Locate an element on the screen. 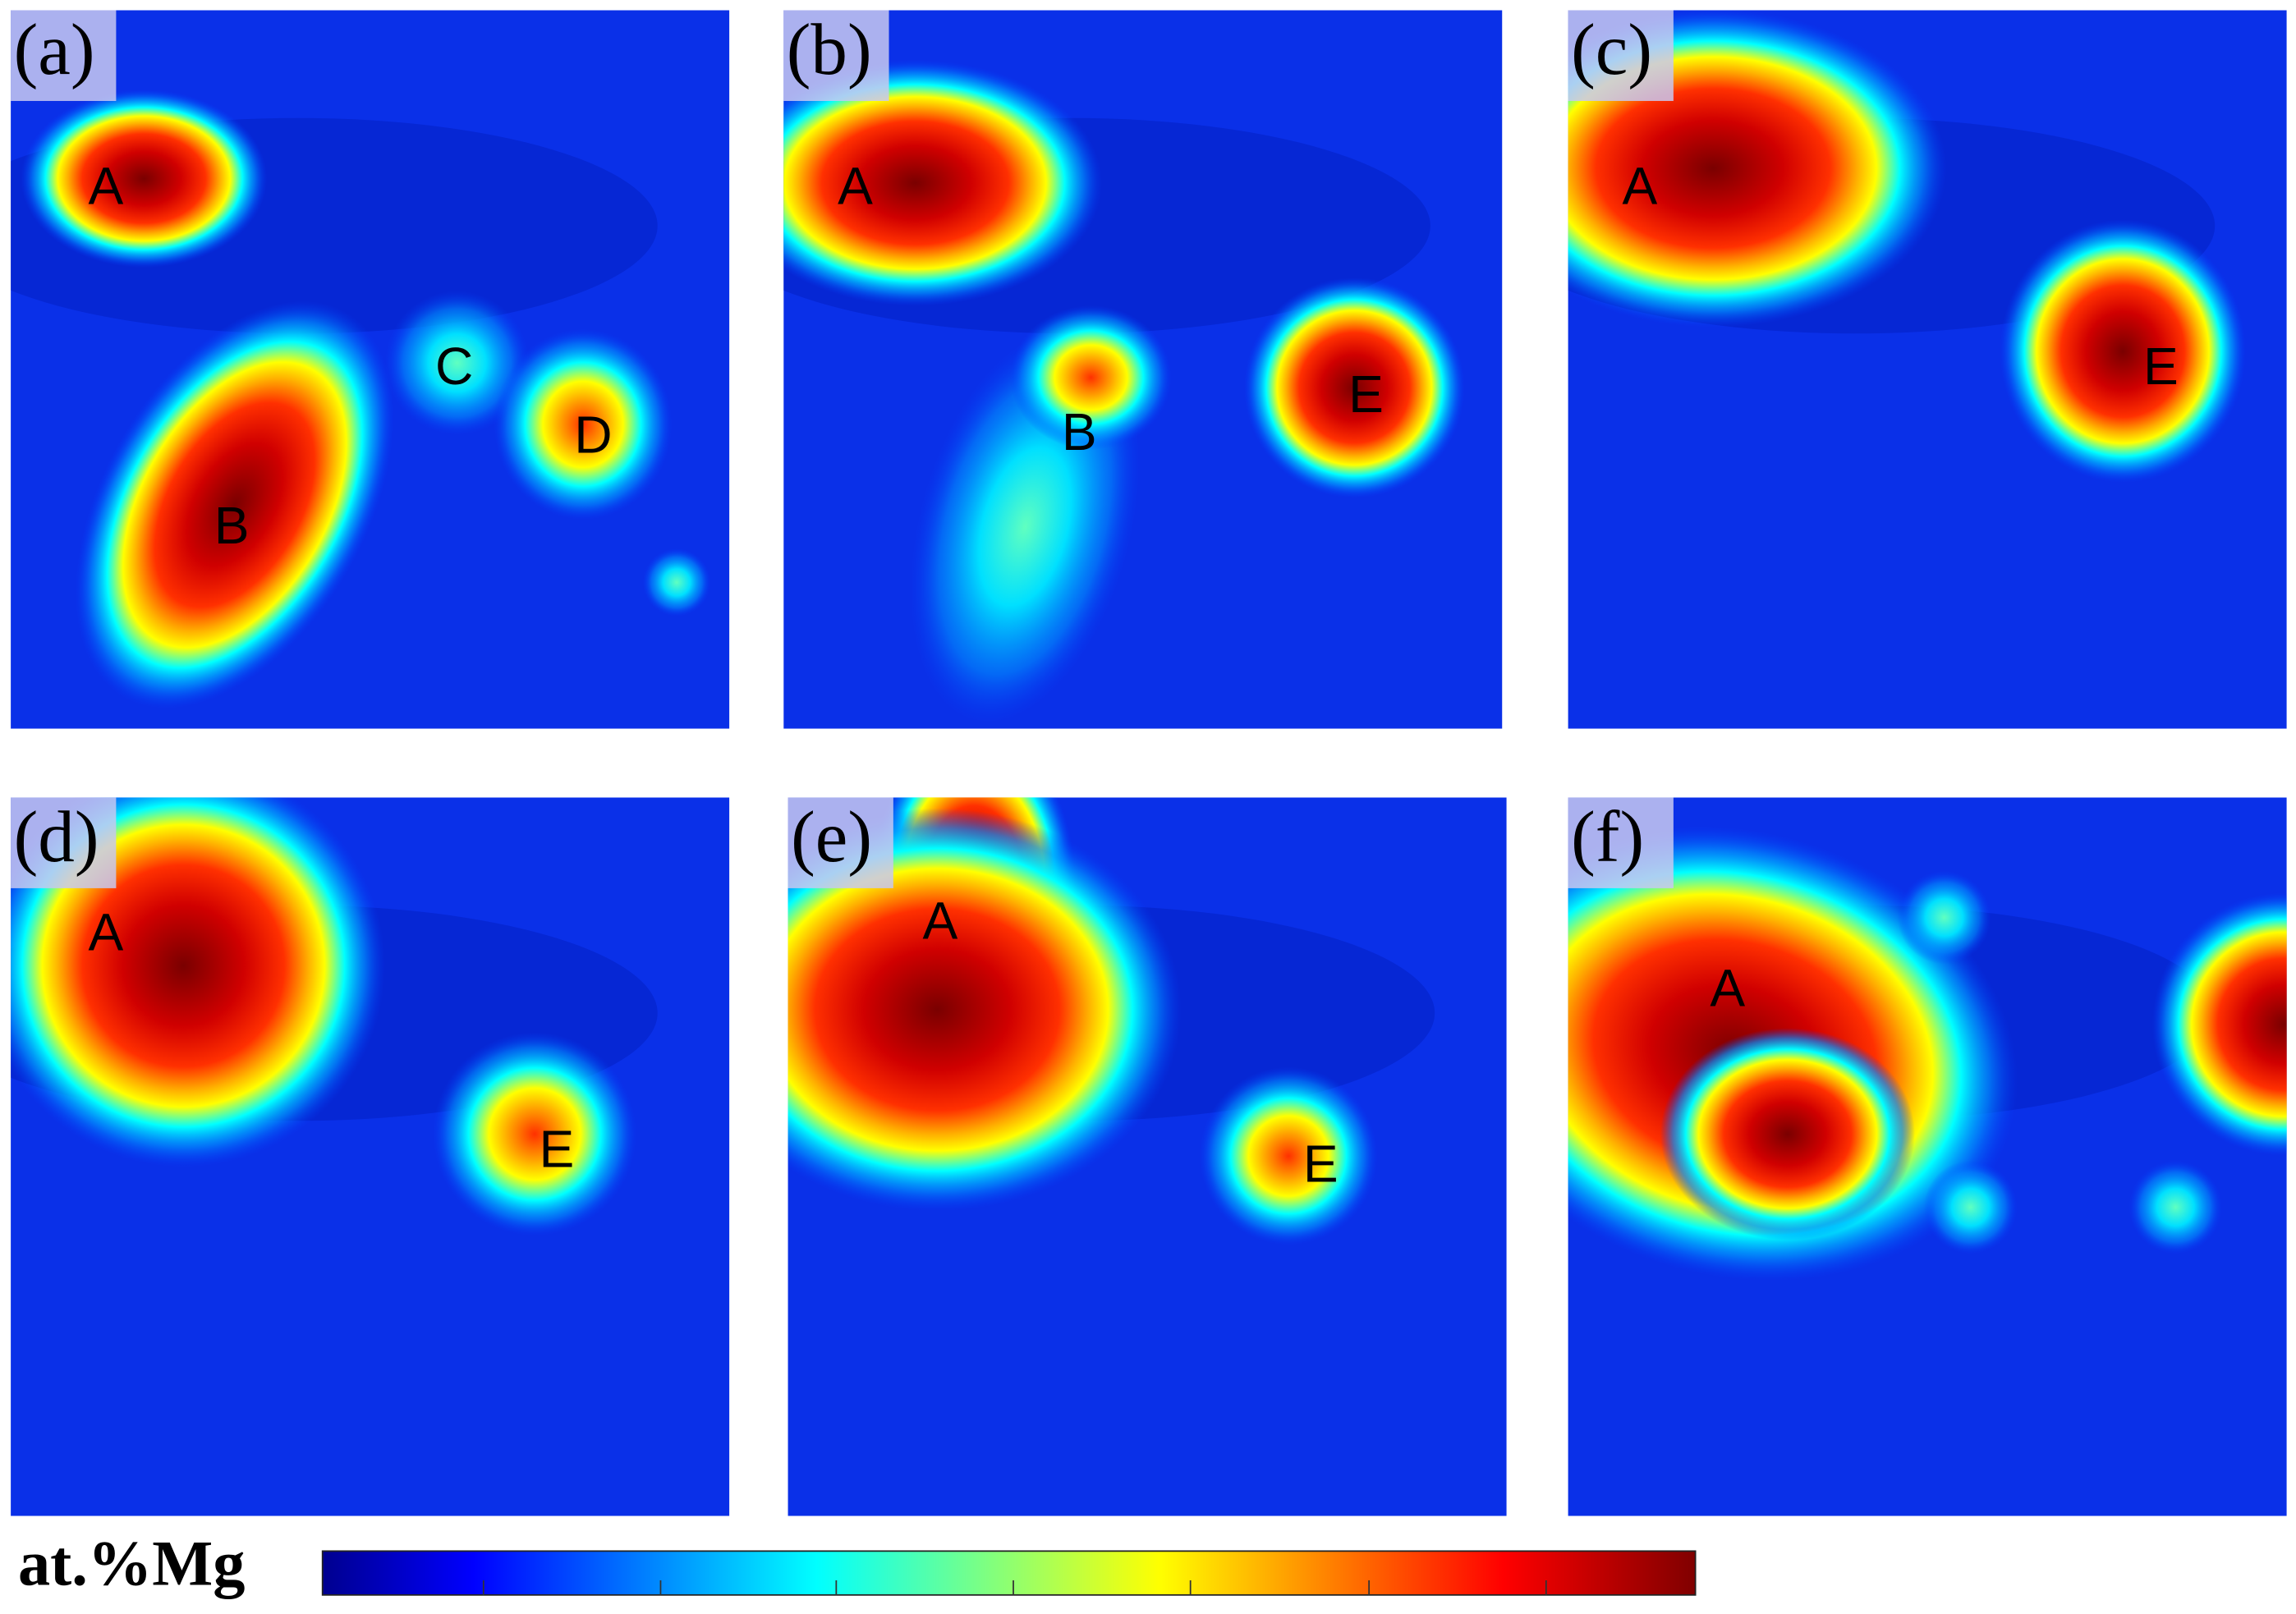  colorbar is located at coordinates (1009, 1573).